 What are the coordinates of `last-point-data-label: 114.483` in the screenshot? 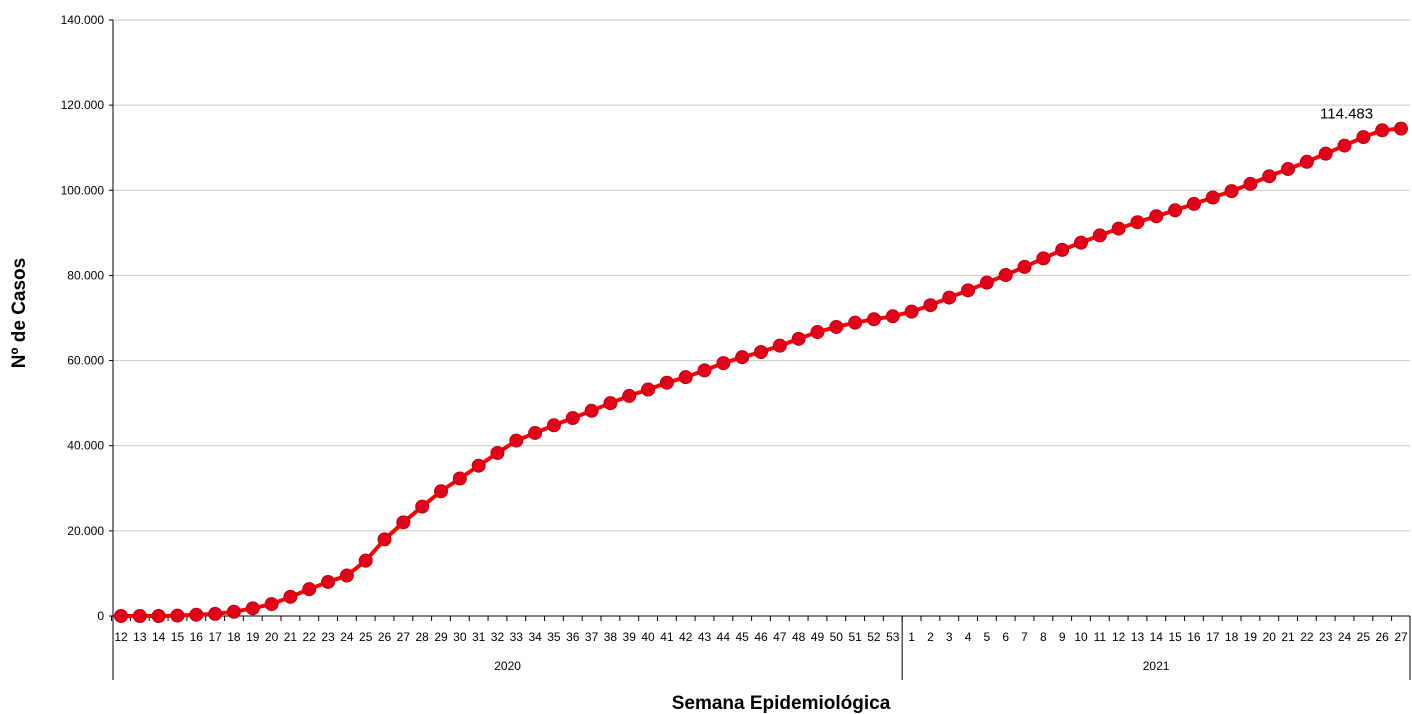 It's located at (1346, 114).